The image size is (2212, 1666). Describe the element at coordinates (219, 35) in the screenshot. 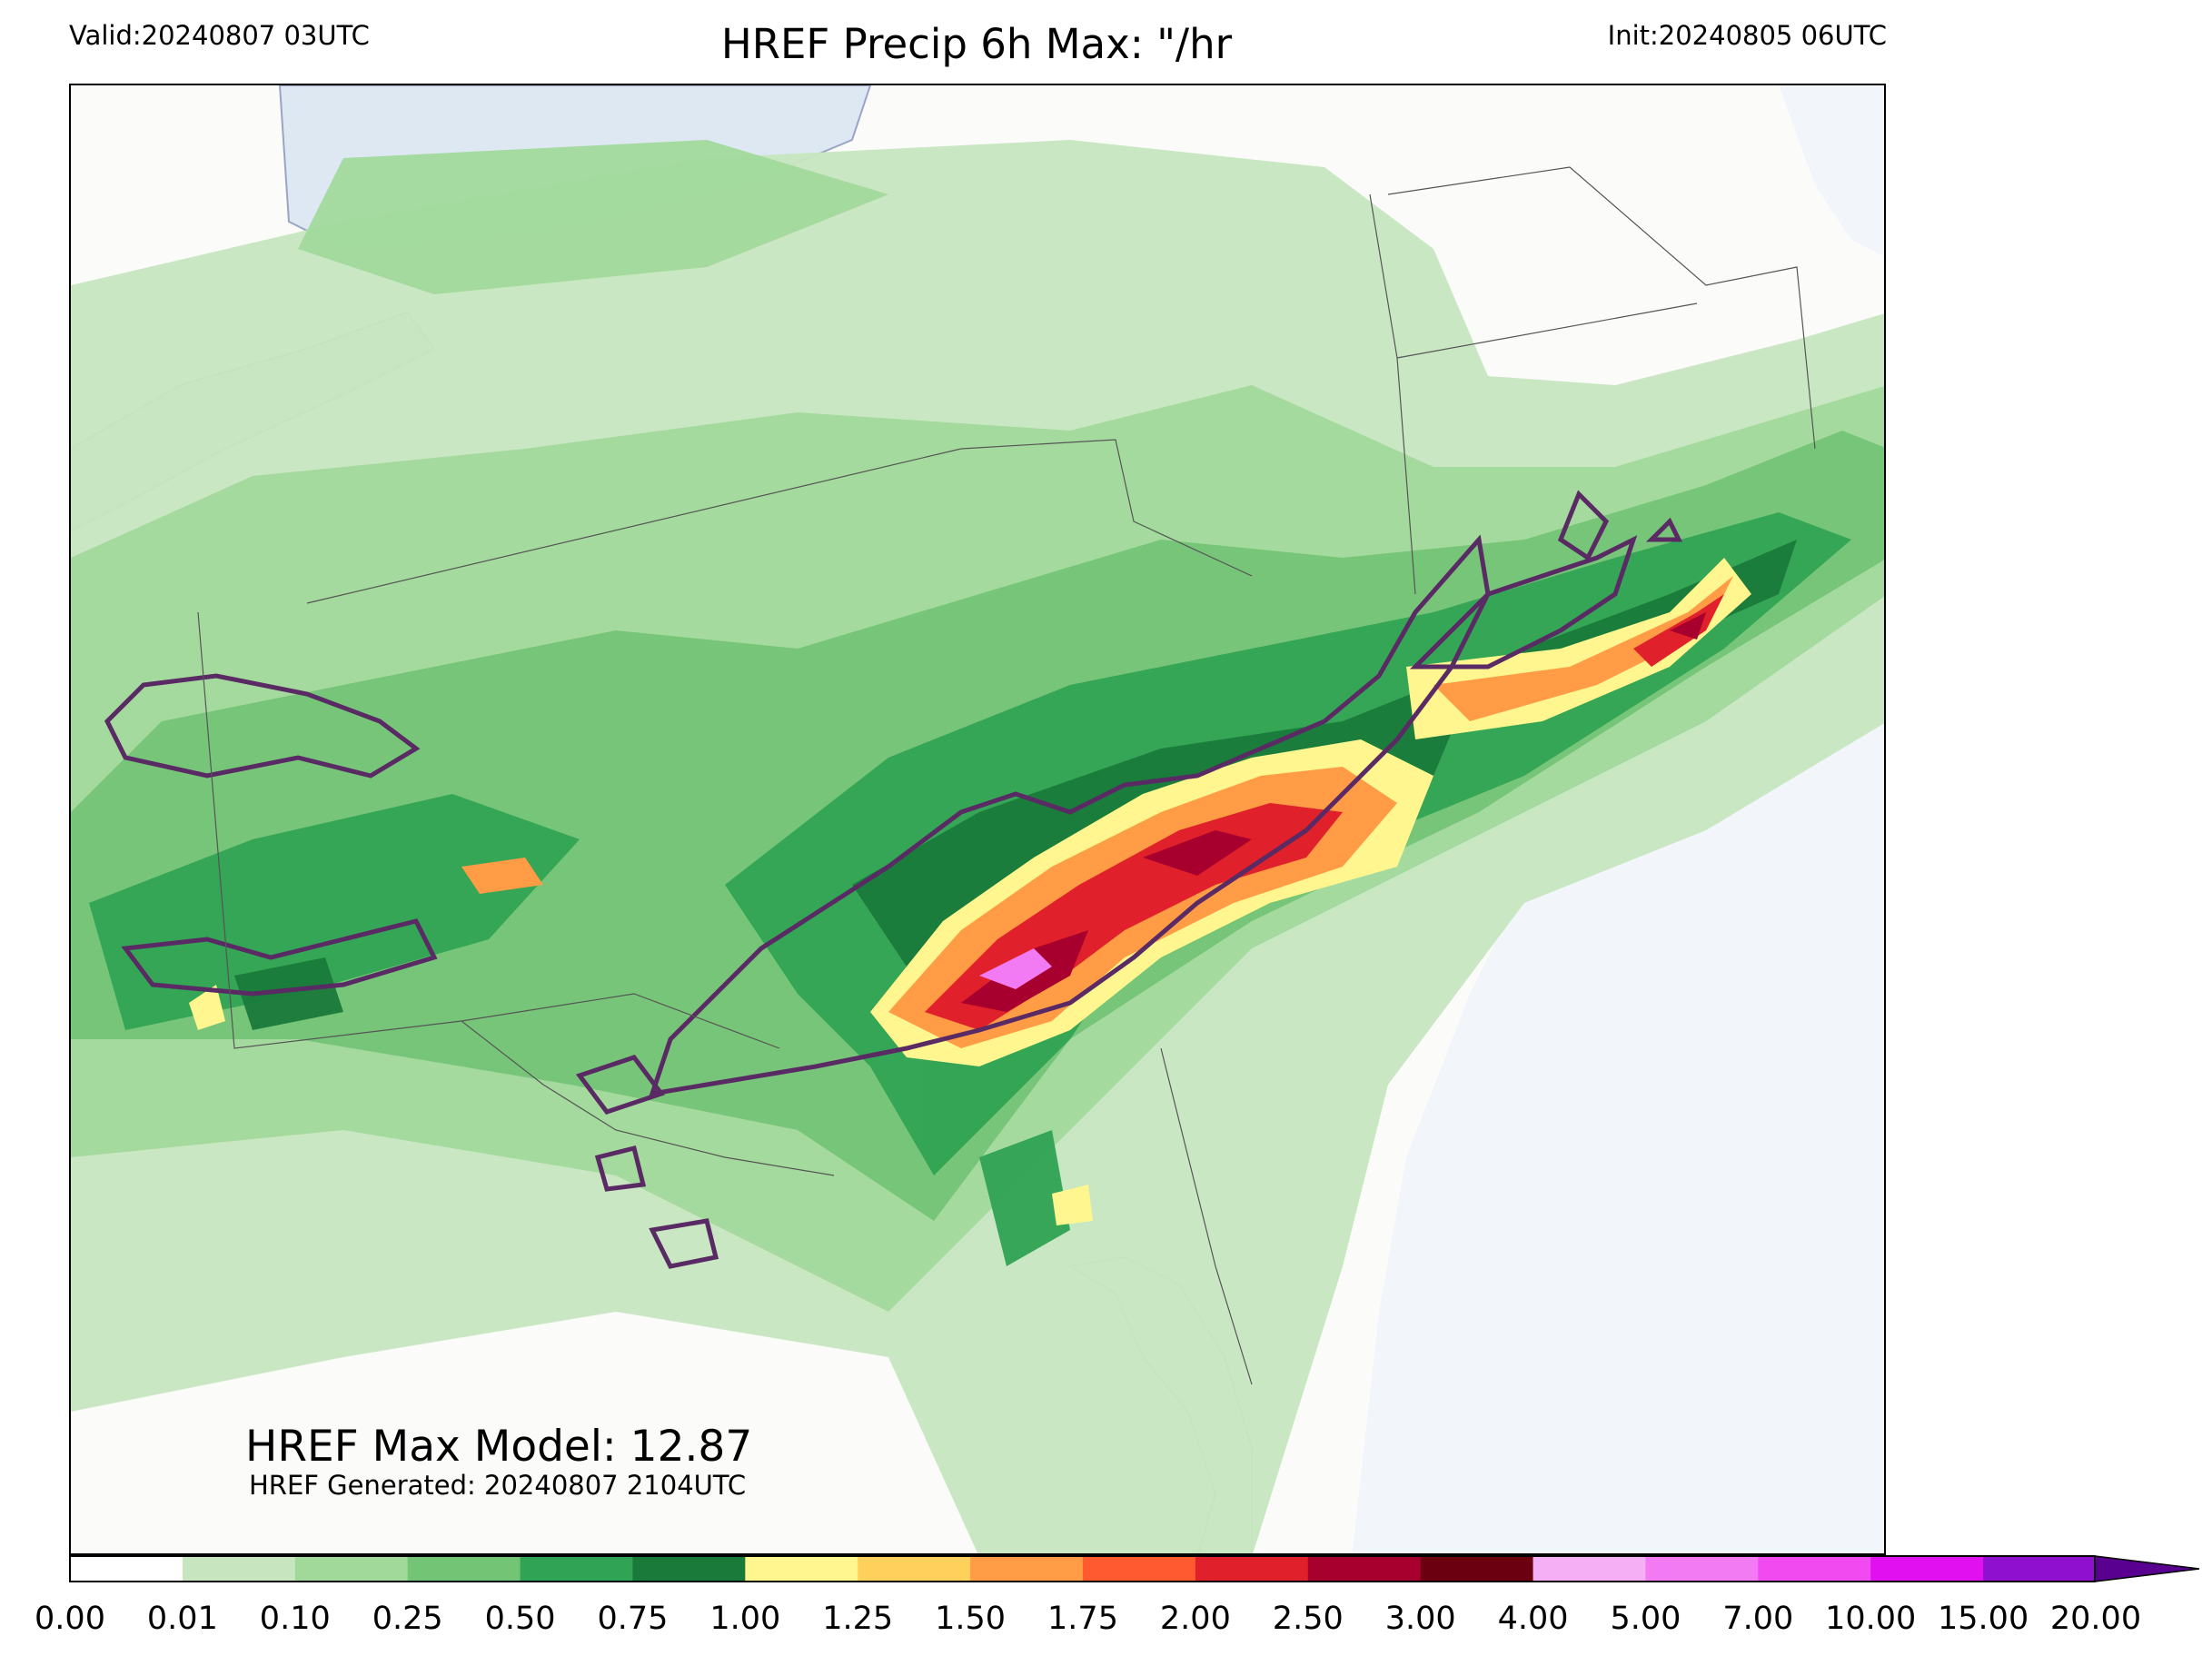

I see `valid-time-label: Valid:20240807 03UTC` at that location.